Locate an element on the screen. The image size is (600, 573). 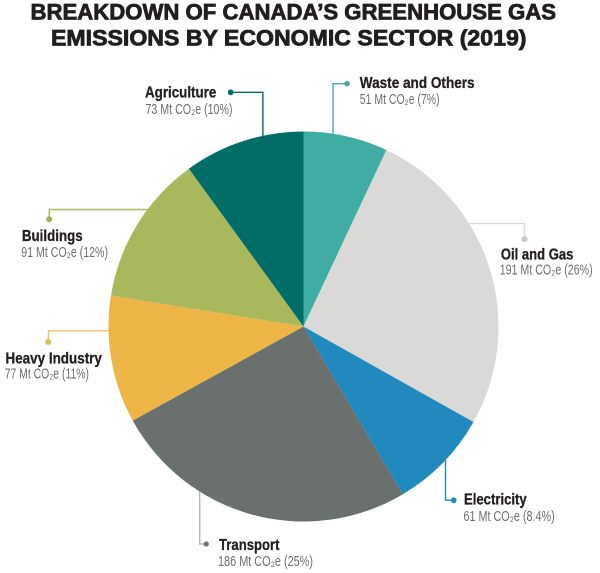
svg-text: Oil and Gas is located at coordinates (537, 255).